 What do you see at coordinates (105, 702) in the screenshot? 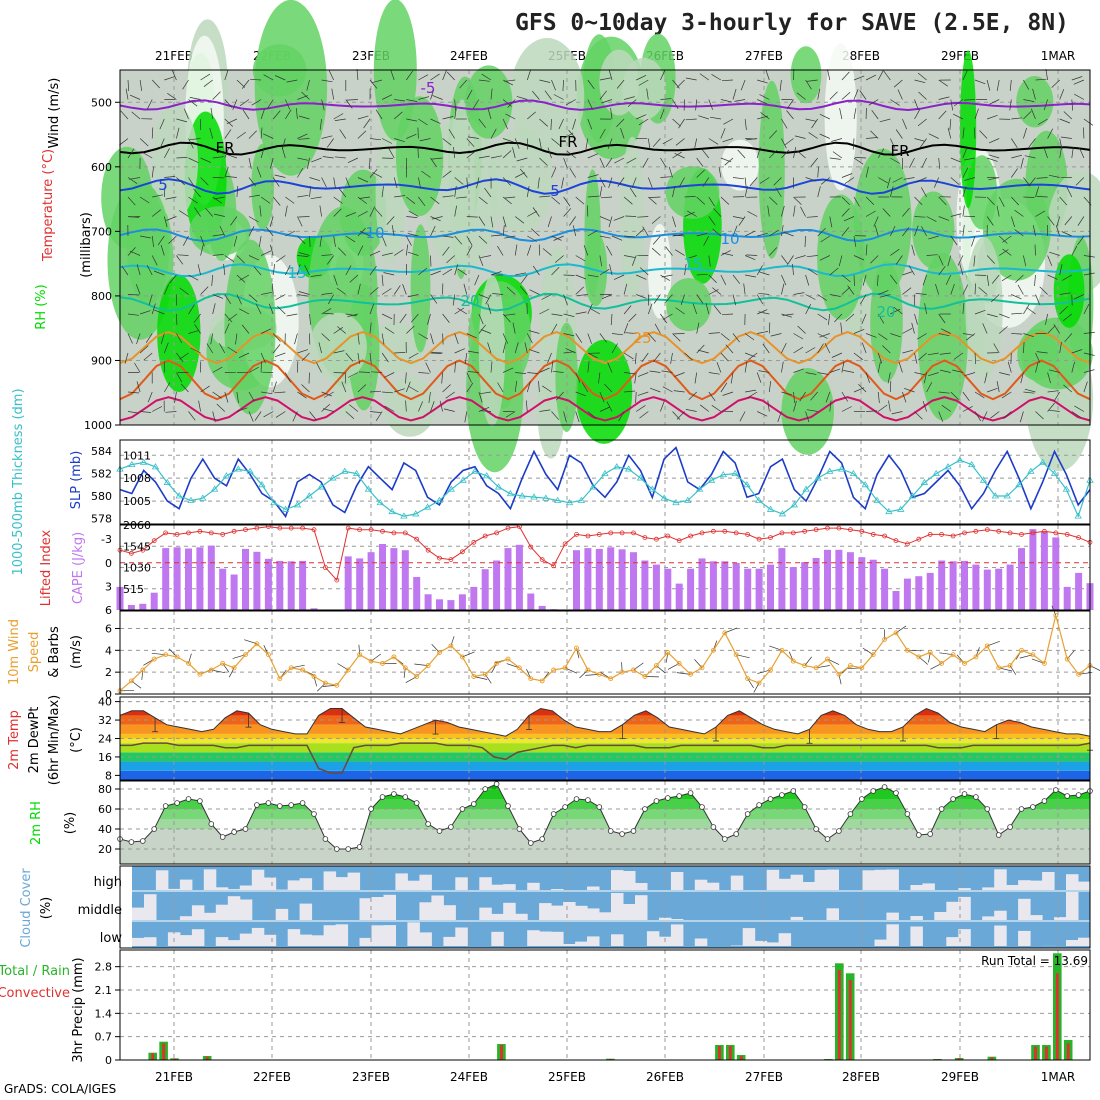
I see `tick-label: 40` at bounding box center [105, 702].